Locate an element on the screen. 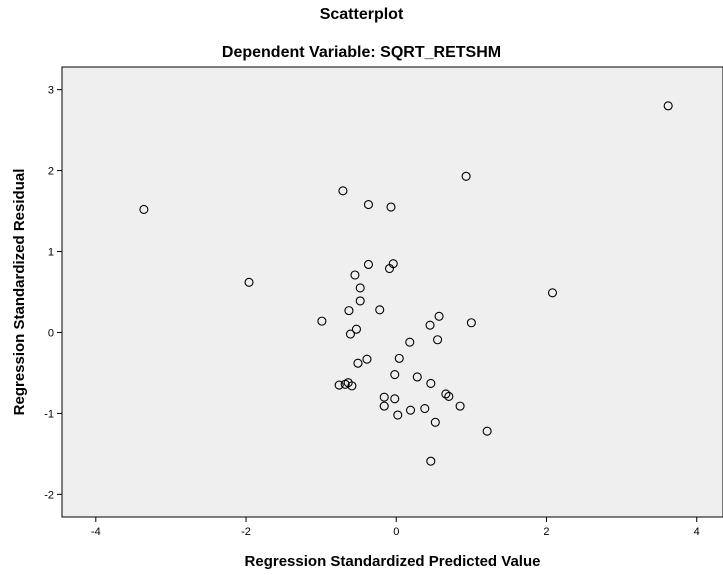  chart-title: Scatterplot is located at coordinates (361, 14).